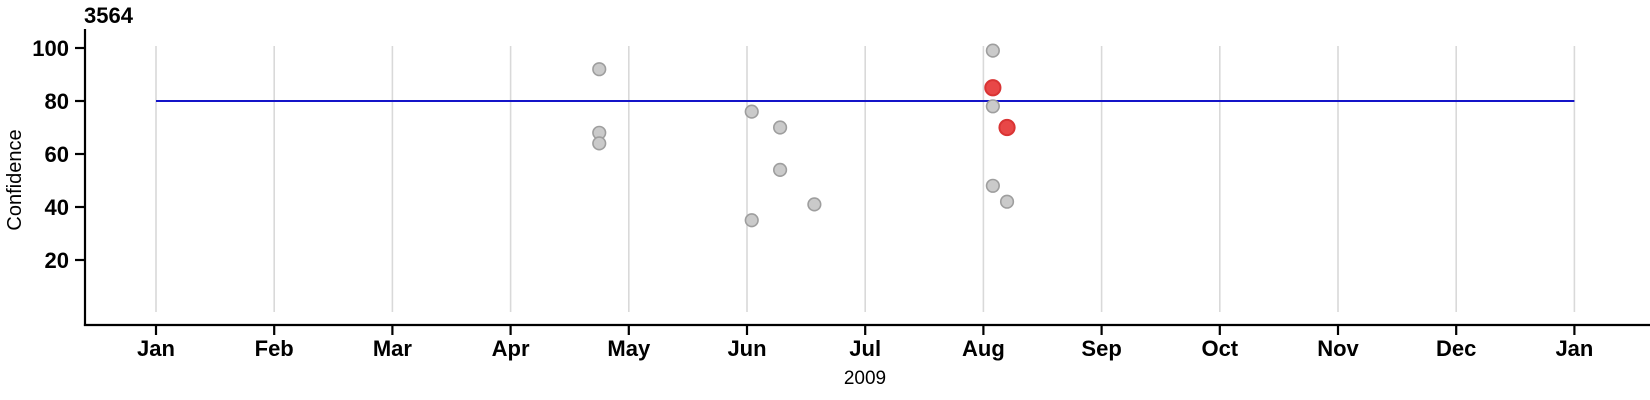  Describe the element at coordinates (511, 348) in the screenshot. I see `x-tick-label: Apr` at that location.